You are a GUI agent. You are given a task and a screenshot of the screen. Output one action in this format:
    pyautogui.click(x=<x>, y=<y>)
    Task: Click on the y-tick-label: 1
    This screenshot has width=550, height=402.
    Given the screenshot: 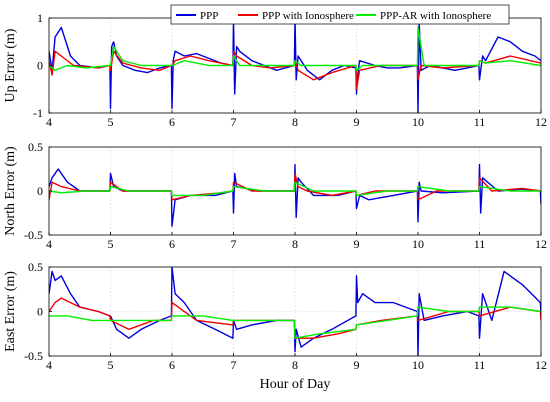 What is the action you would take?
    pyautogui.click(x=40, y=18)
    